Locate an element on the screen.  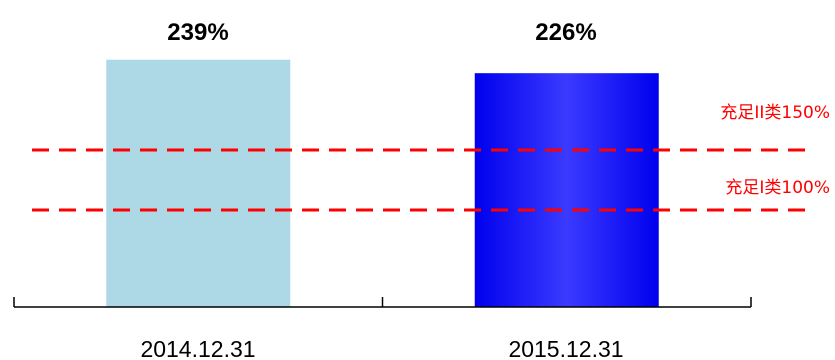
x-tick-label-2014: 2014.12.31 is located at coordinates (197, 348).